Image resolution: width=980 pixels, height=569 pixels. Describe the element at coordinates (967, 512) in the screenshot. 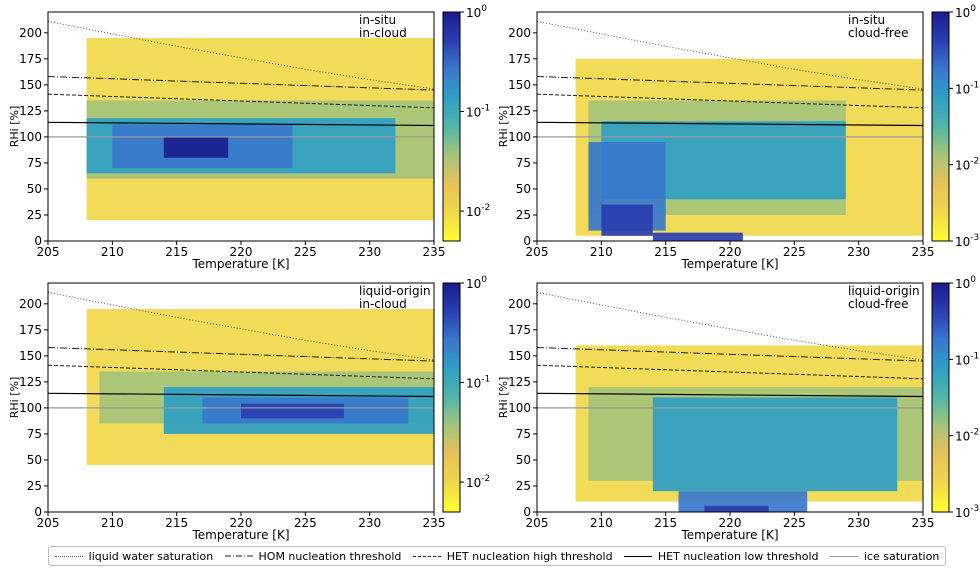

I see `colorbar-tick-label: 10⁻³` at that location.